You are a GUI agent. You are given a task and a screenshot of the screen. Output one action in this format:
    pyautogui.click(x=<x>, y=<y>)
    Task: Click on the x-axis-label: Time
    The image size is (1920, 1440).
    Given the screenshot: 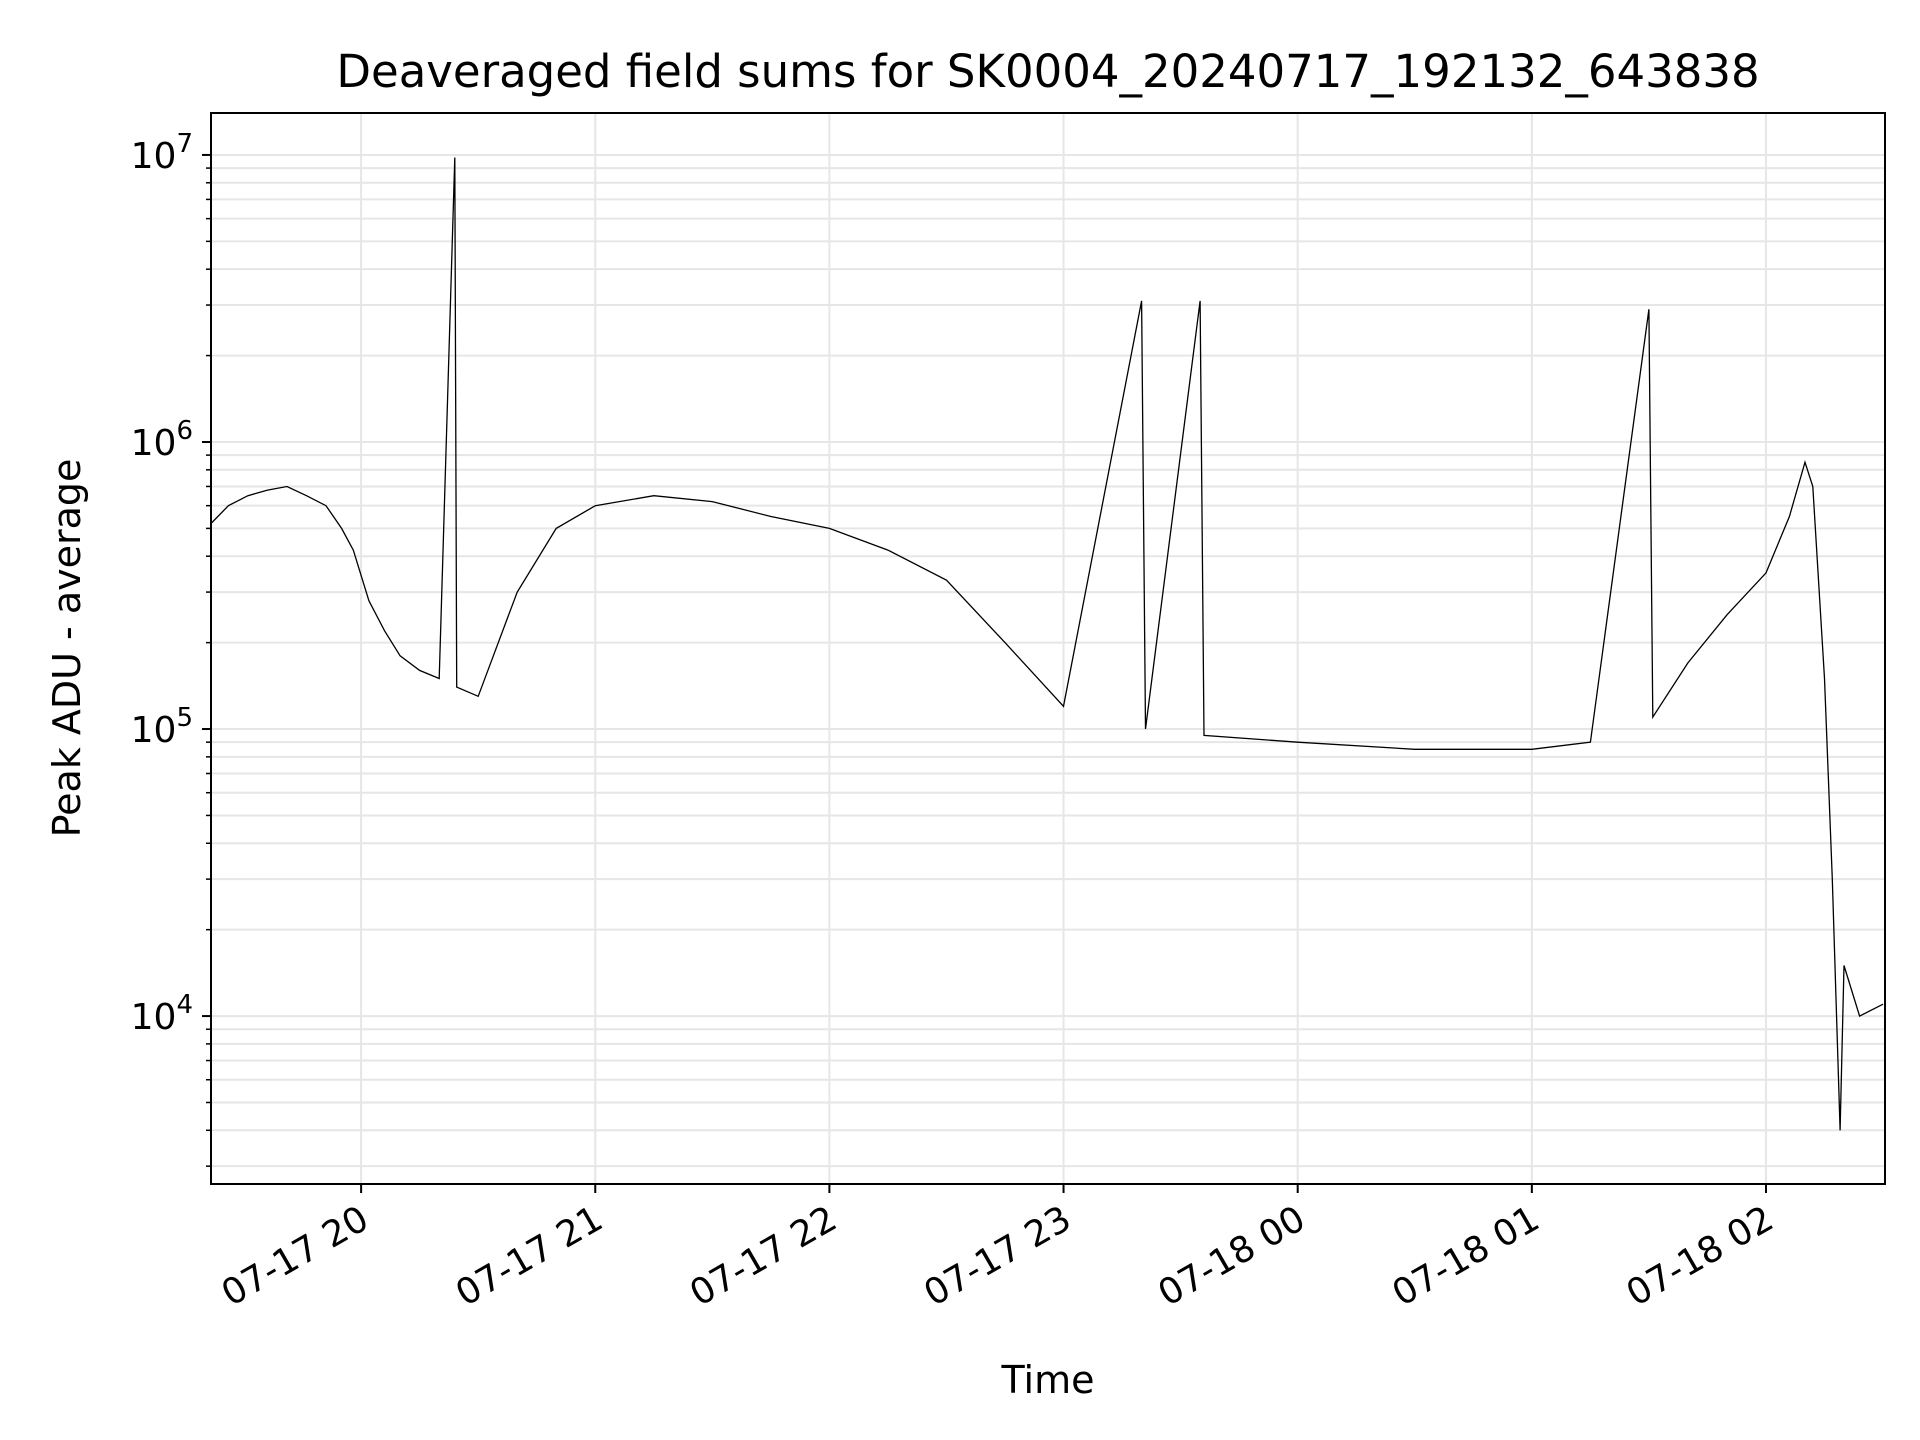 What is the action you would take?
    pyautogui.click(x=1048, y=1380)
    